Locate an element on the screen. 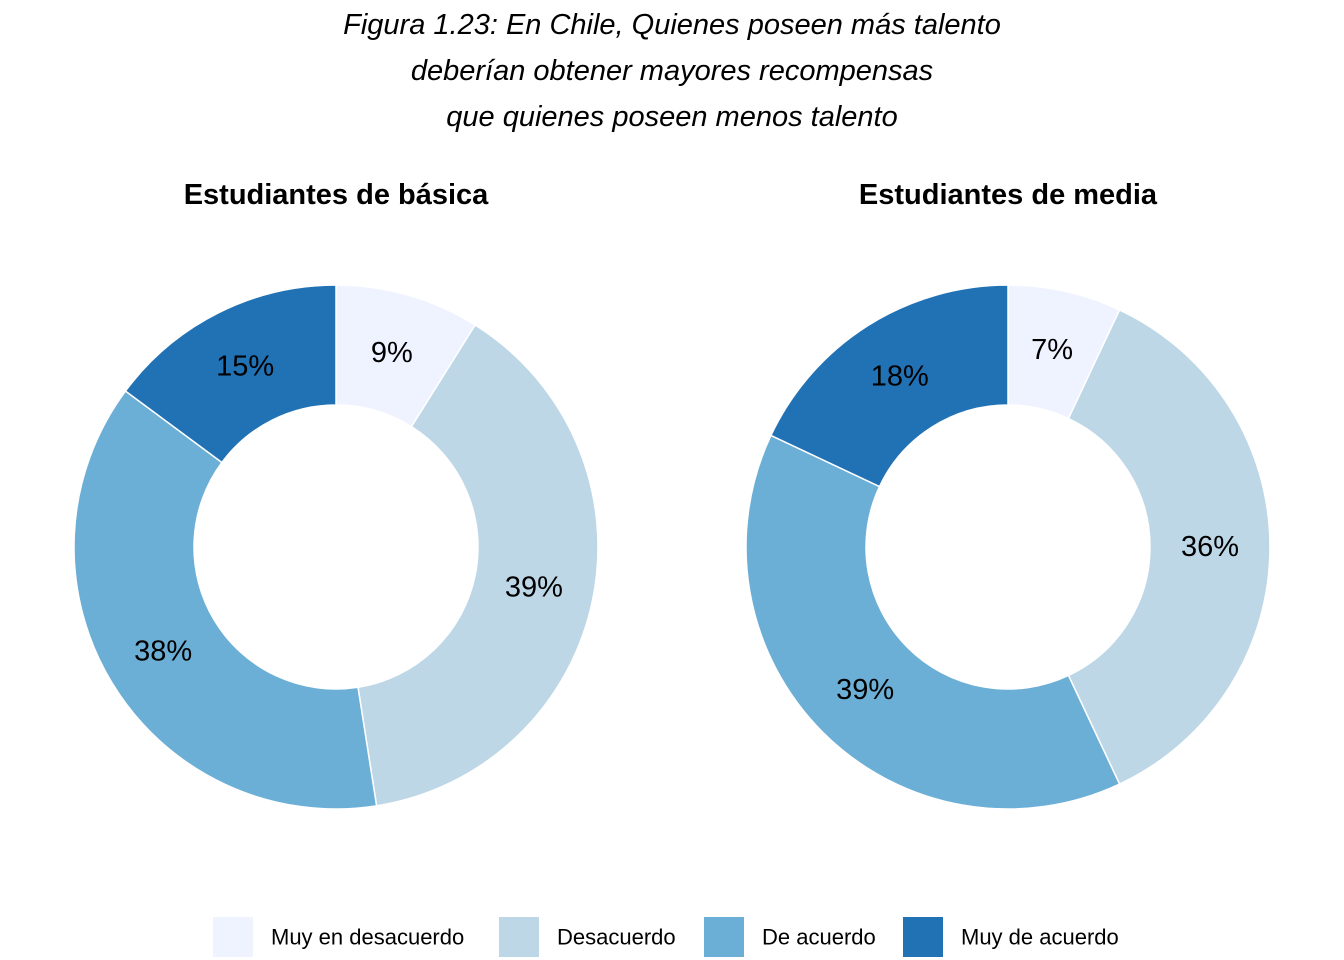  slice-basica-desacuerdo is located at coordinates (478, 565).